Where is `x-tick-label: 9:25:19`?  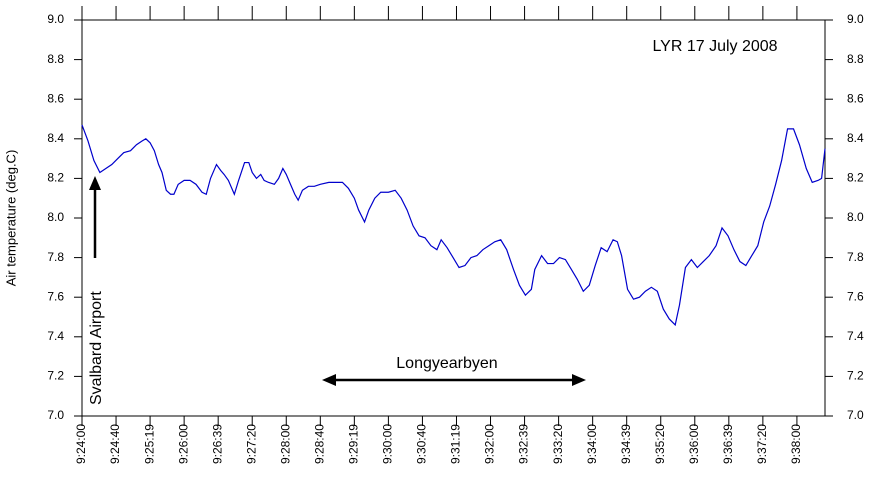 x-tick-label: 9:25:19 is located at coordinates (149, 444).